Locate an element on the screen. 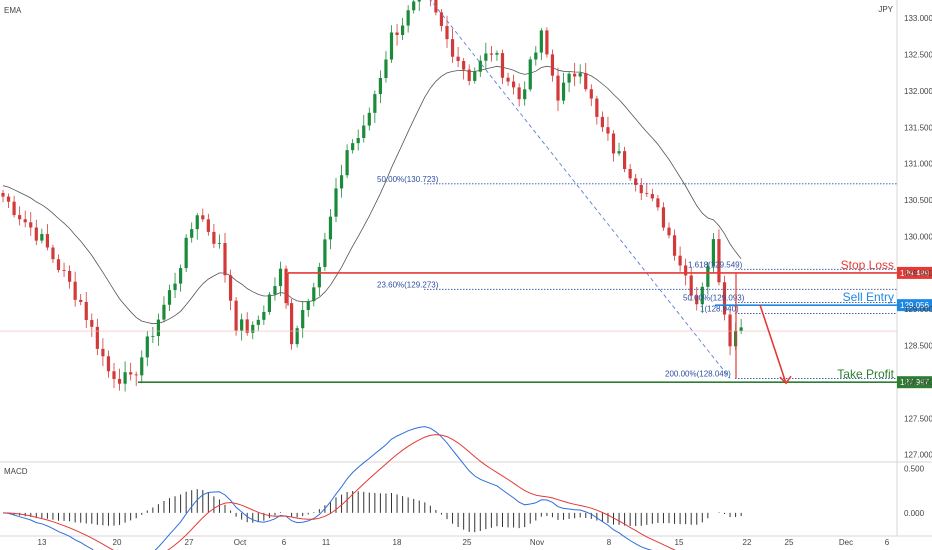 The image size is (932, 550). price-tick-label: 132.500 is located at coordinates (918, 55).